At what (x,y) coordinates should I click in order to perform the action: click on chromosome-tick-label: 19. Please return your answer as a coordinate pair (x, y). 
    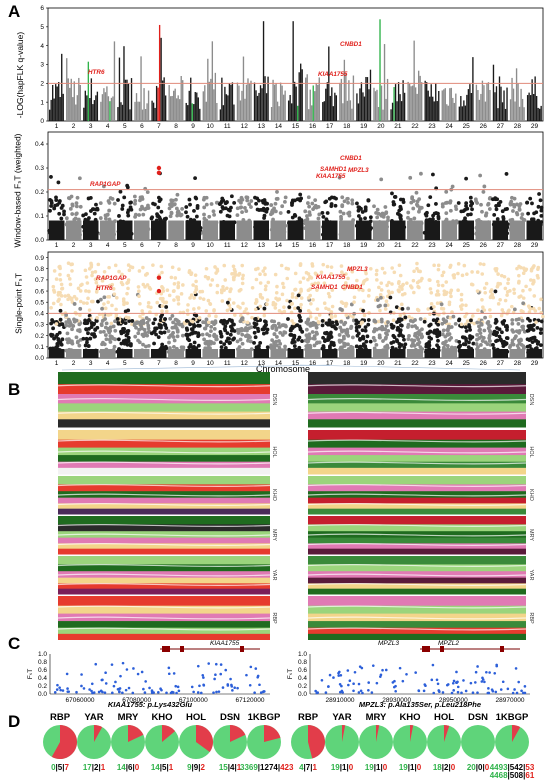
    Looking at the image, I should click on (364, 126).